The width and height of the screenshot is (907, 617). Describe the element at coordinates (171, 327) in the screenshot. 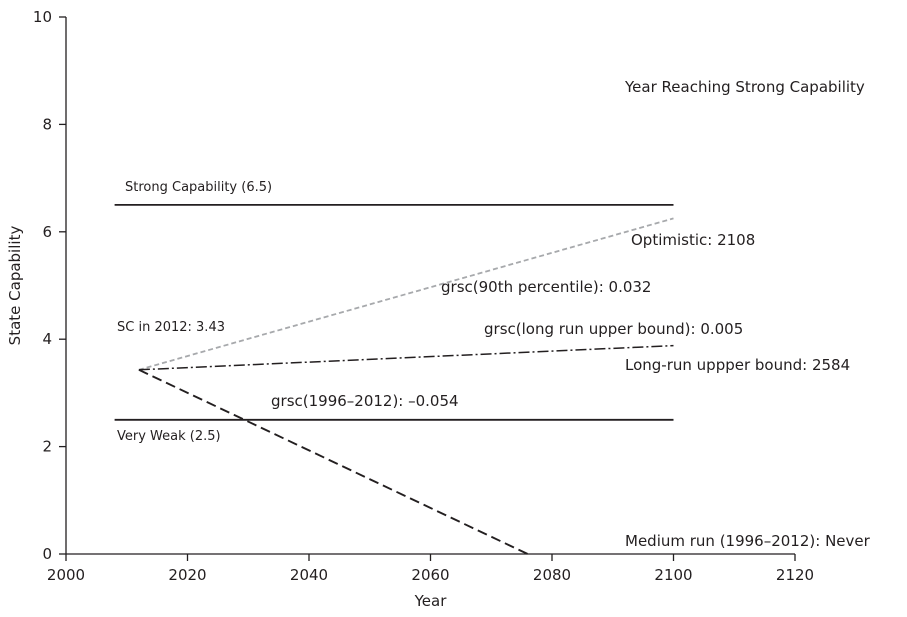

I see `annotation-sc2012: SC in 2012: 3.43` at that location.